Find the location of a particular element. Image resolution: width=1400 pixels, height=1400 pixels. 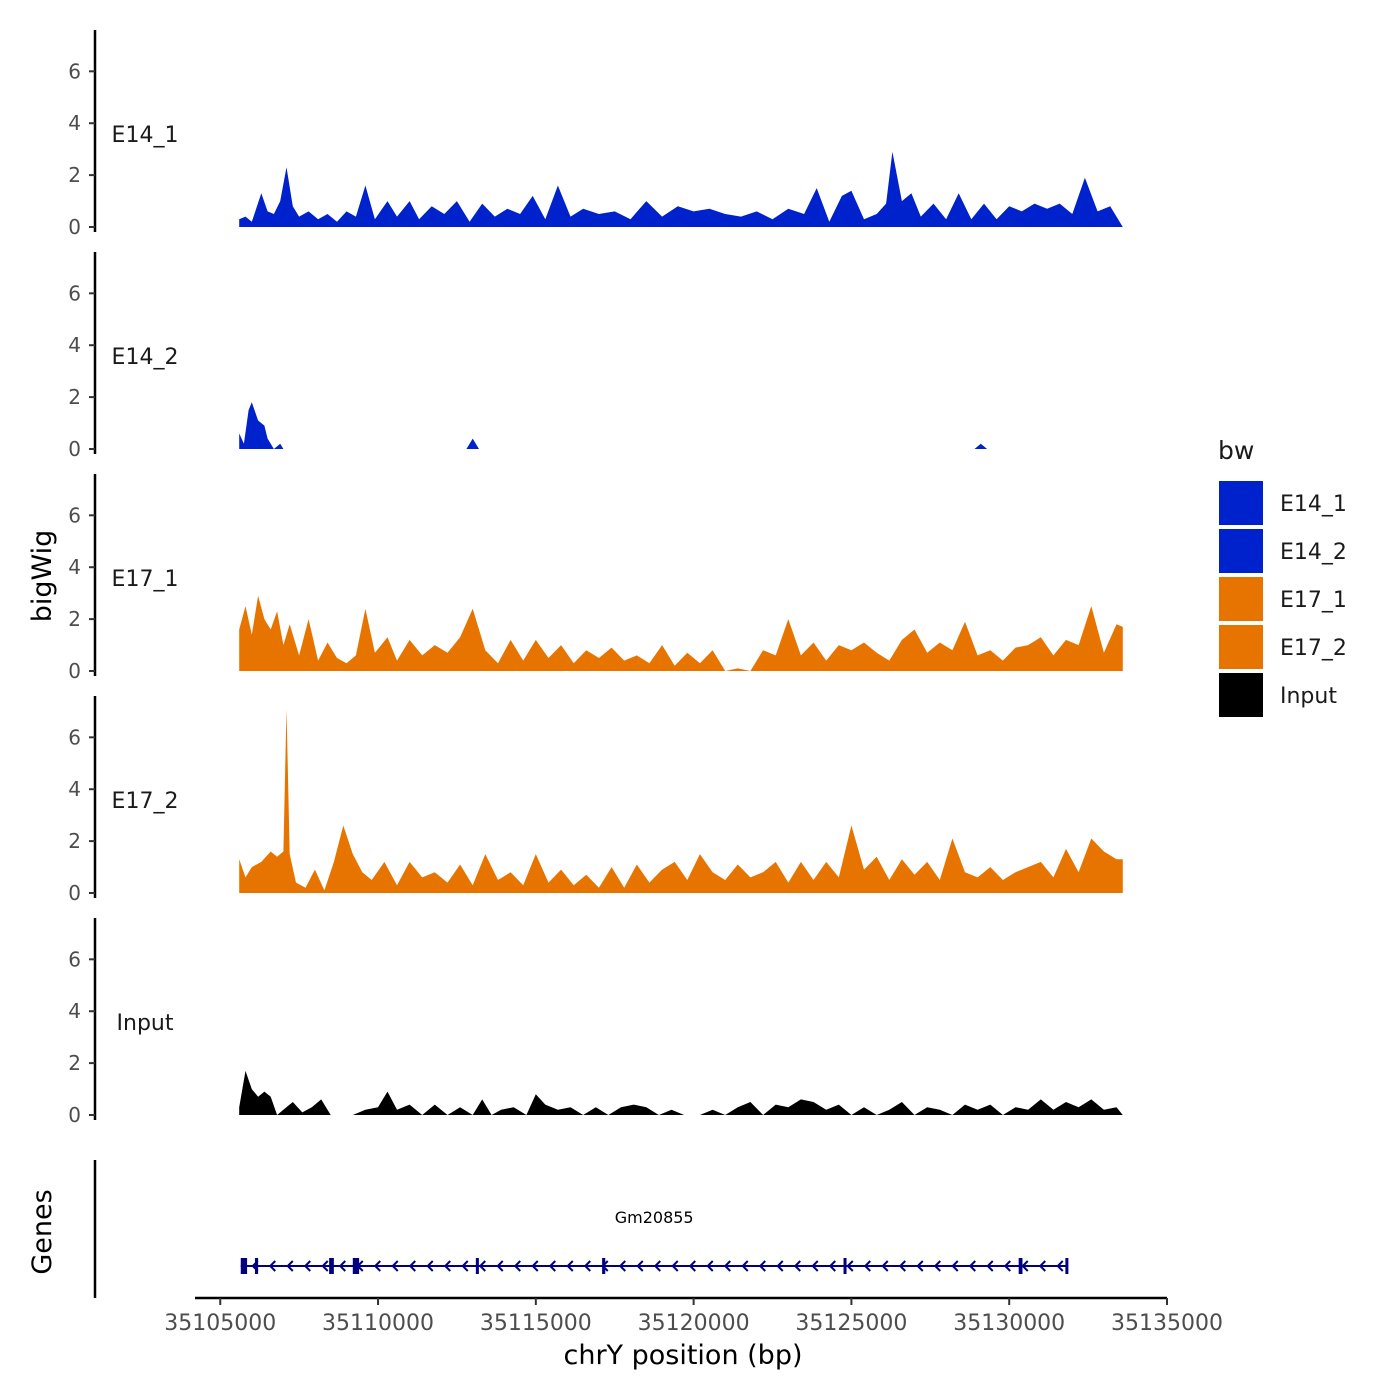

x-tick-label: 35105000 is located at coordinates (220, 1323).